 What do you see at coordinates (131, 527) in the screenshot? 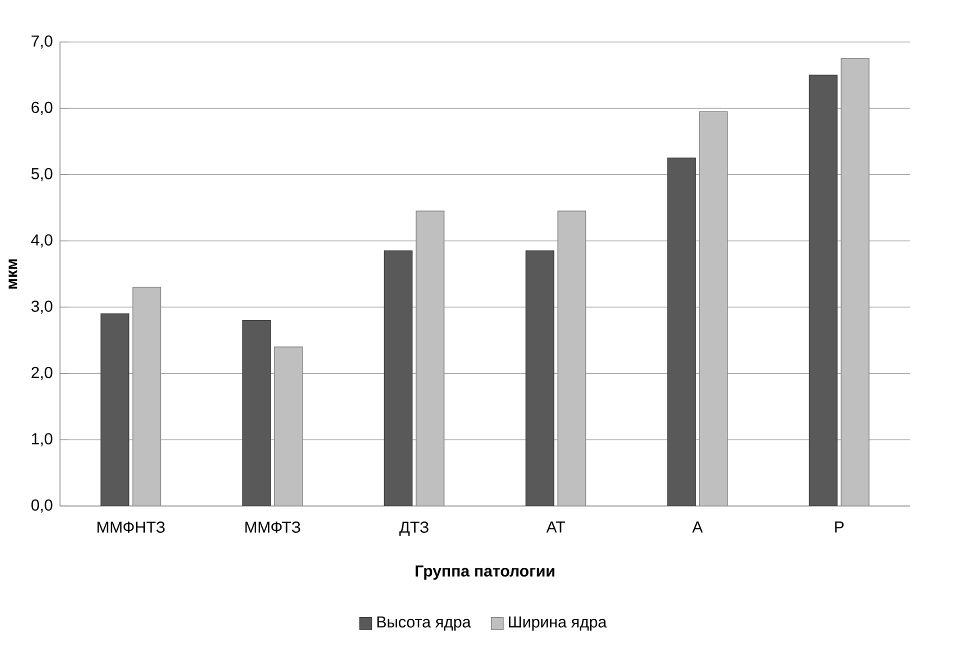
I see `x-tick-label: ММФНТЗ` at bounding box center [131, 527].